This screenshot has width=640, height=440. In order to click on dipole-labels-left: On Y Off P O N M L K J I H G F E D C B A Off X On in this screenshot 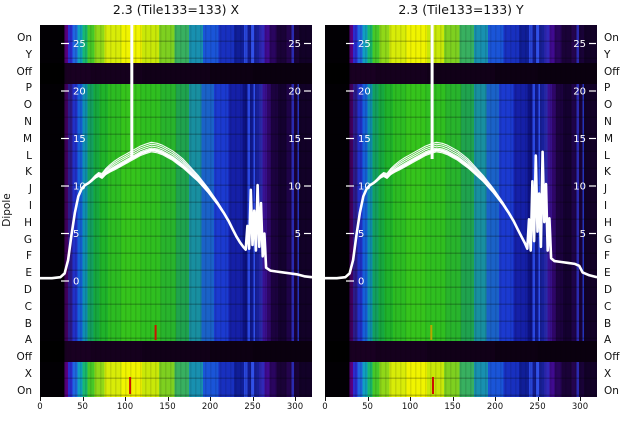, I will do `click(17, 211)`.